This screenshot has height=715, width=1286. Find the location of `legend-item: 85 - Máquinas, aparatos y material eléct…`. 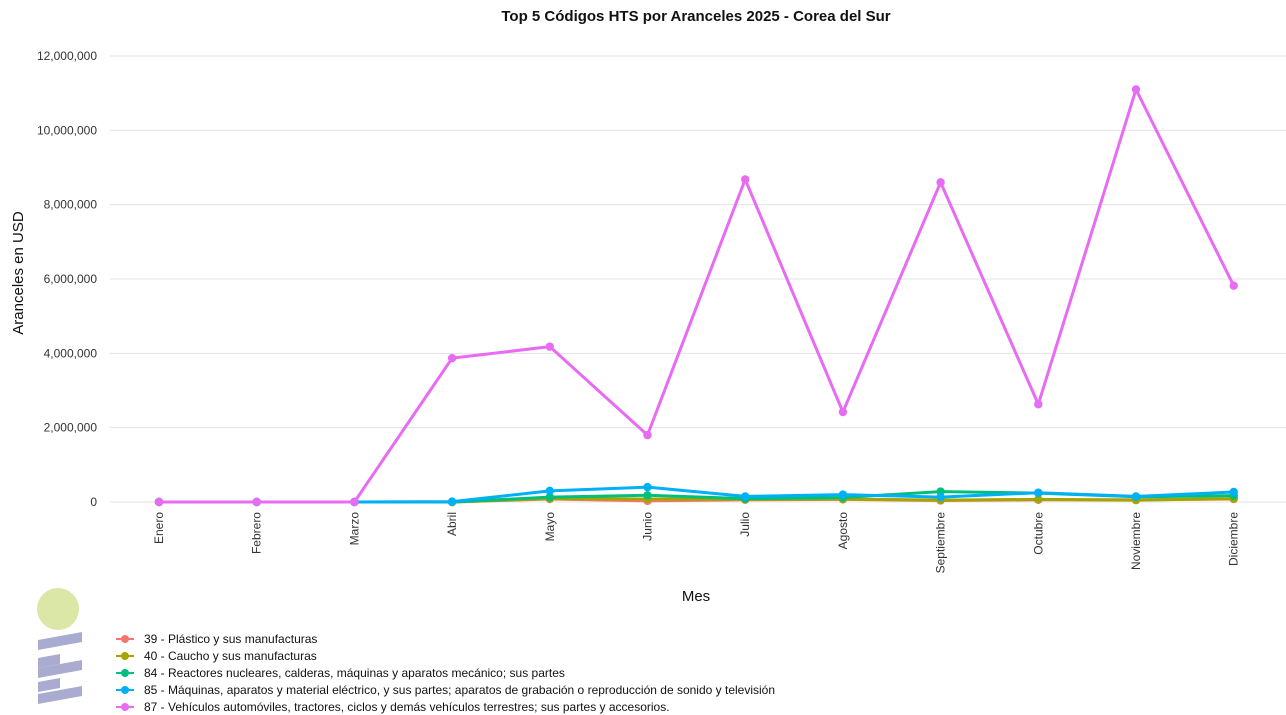

legend-item: 85 - Máquinas, aparatos y material eléct… is located at coordinates (445, 689).